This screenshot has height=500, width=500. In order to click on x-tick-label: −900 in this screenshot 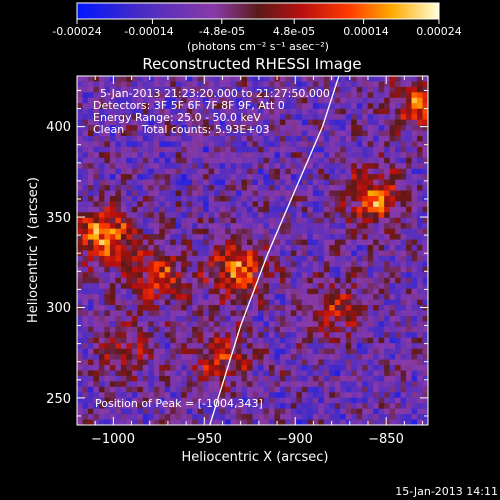, I will do `click(295, 439)`.